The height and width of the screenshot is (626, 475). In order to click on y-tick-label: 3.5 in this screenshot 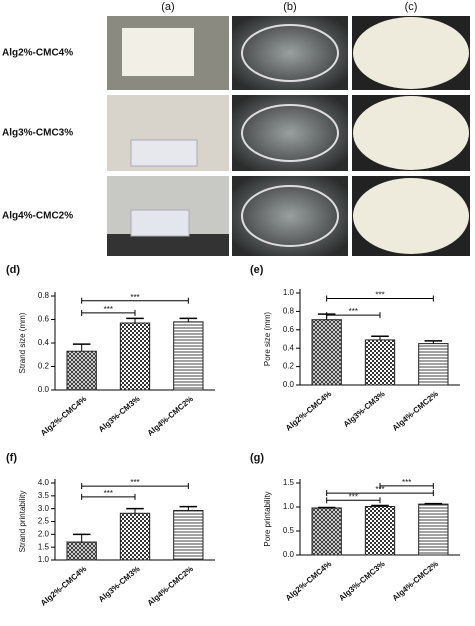, I will do `click(44, 495)`.